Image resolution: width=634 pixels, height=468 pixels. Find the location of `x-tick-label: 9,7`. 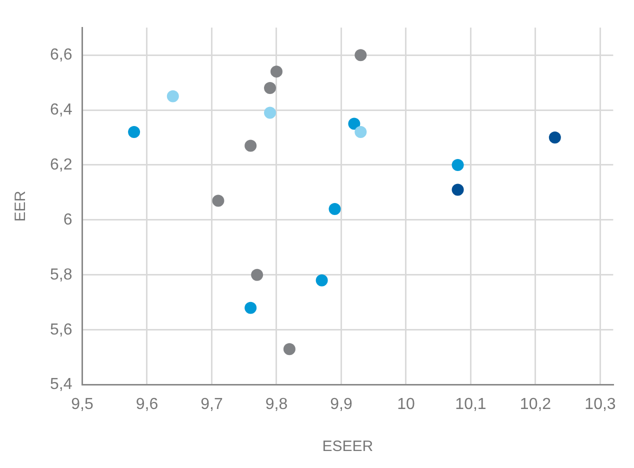

x-tick-label: 9,7 is located at coordinates (211, 404).